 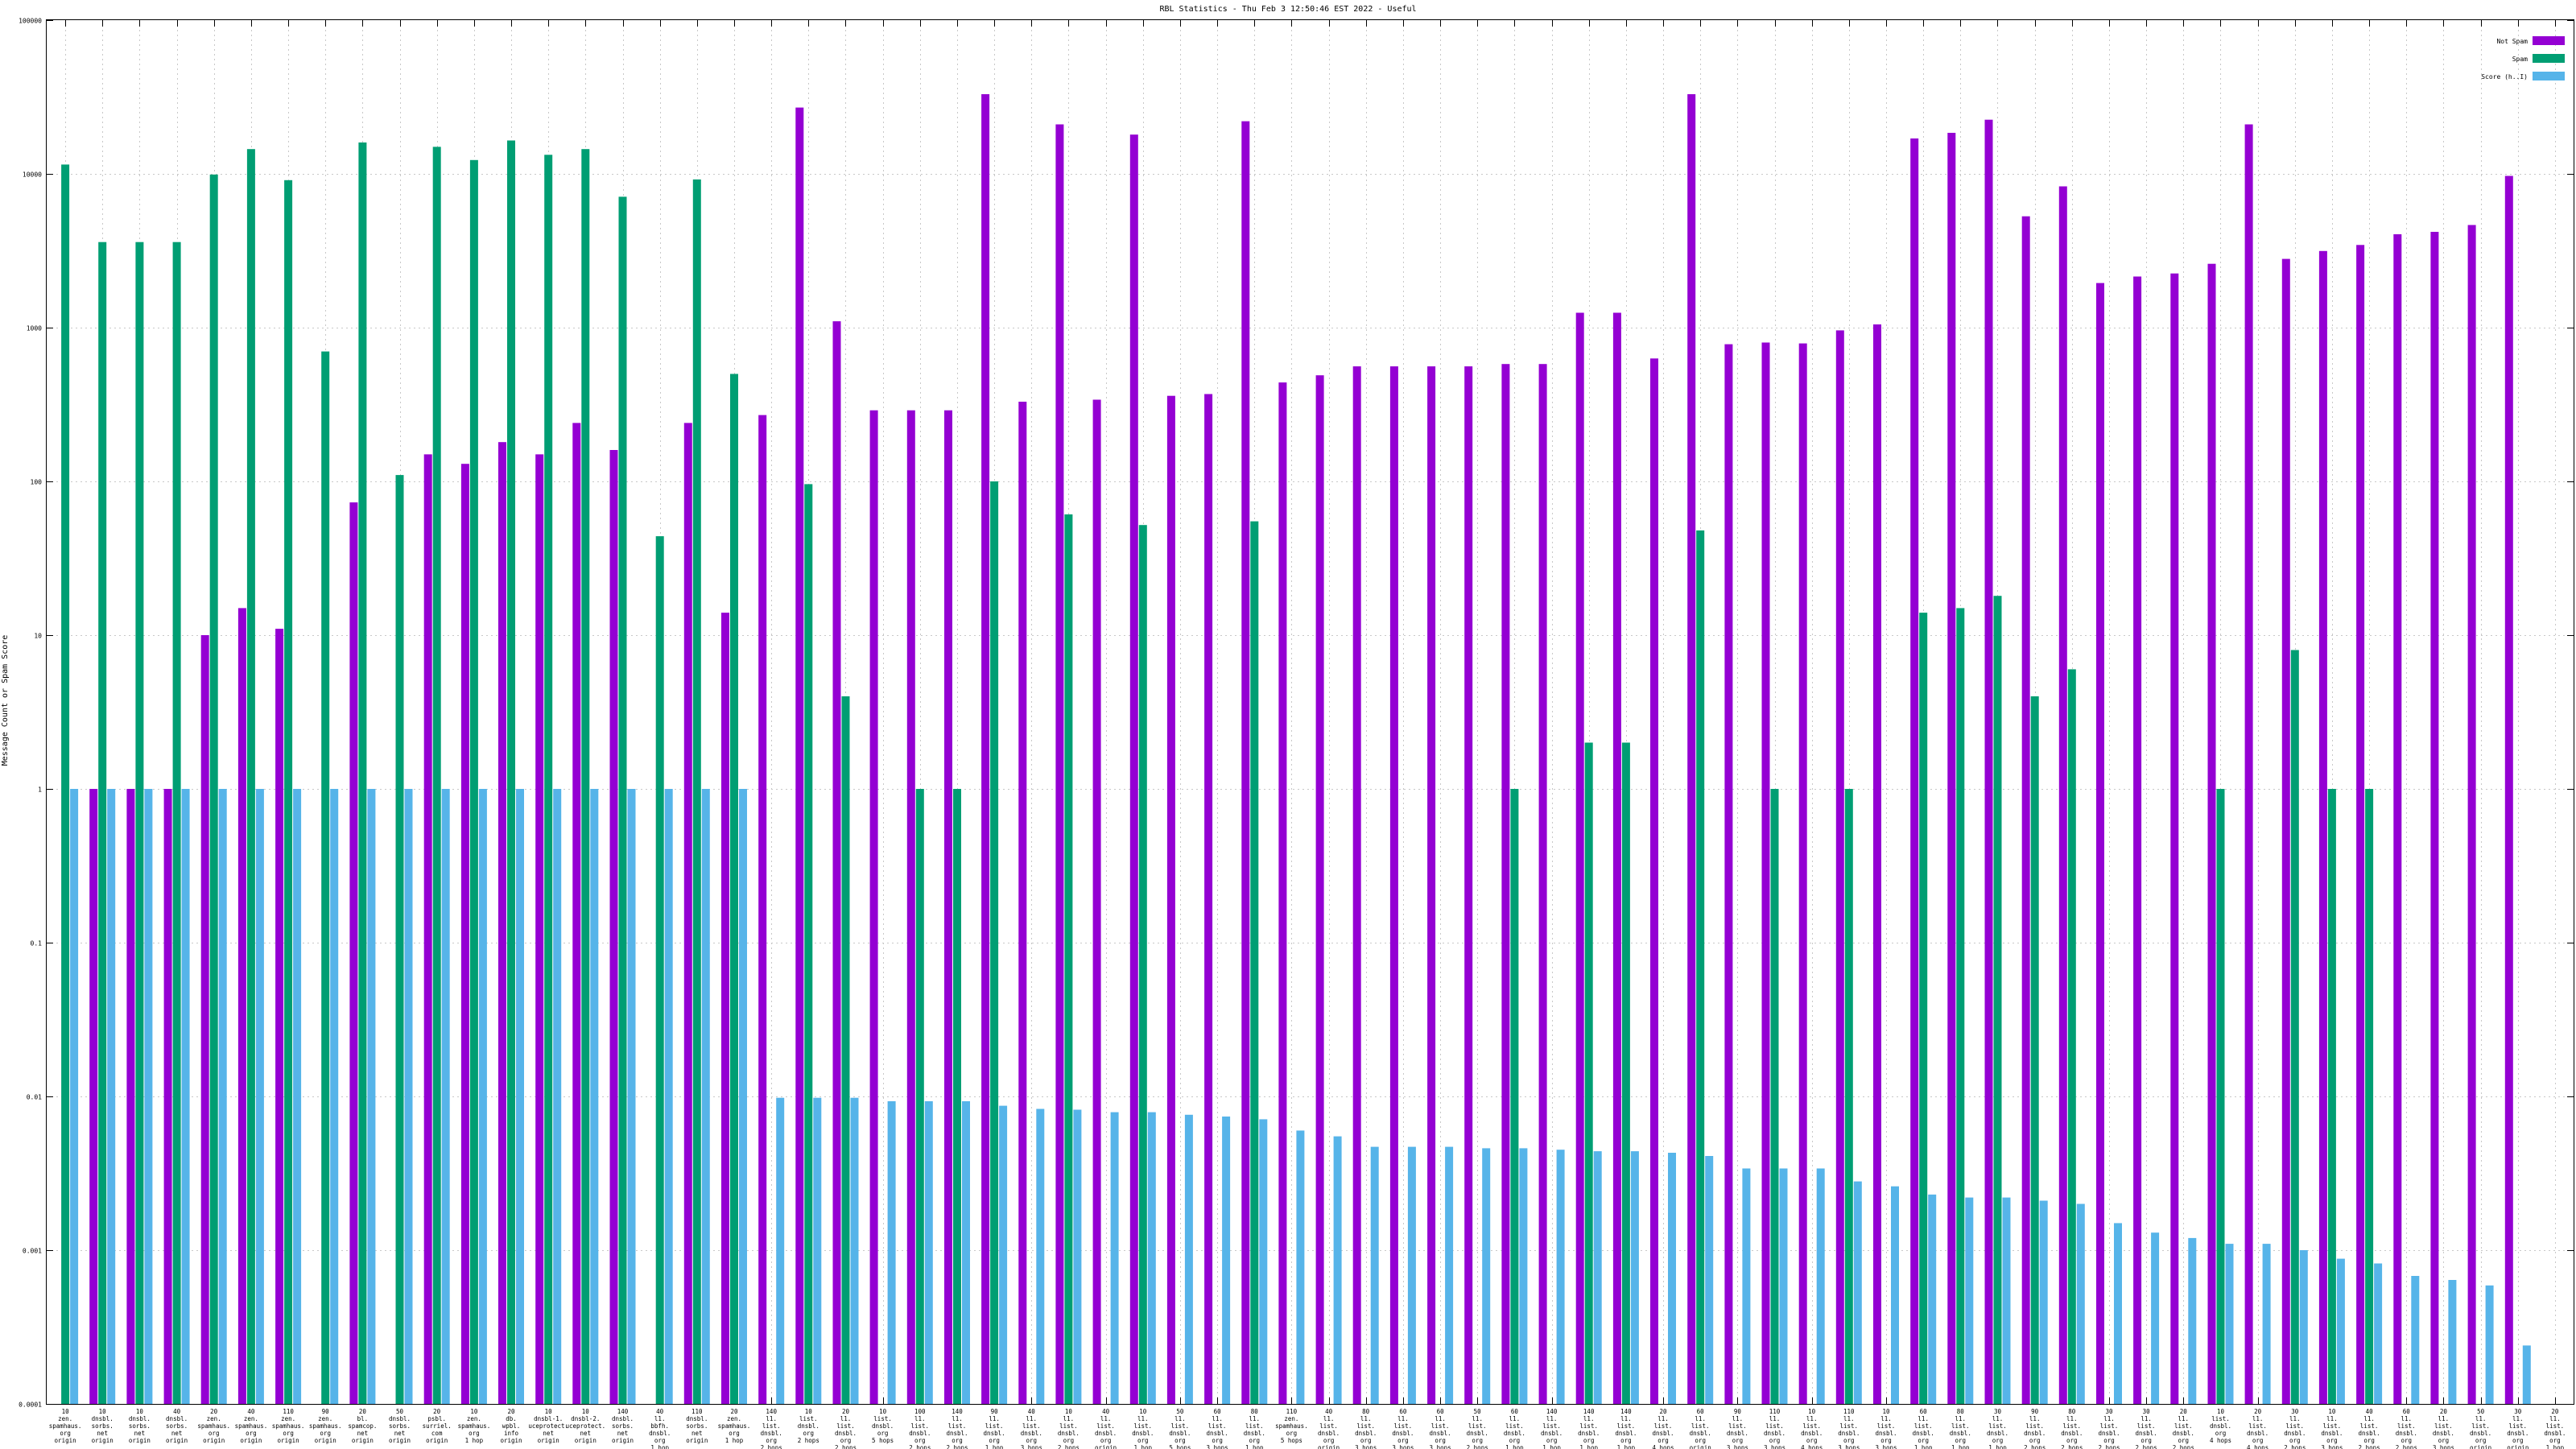 I want to click on x-tick-label: 60 l1. list. dnsbl. org 3 hops, so click(x=1217, y=1428).